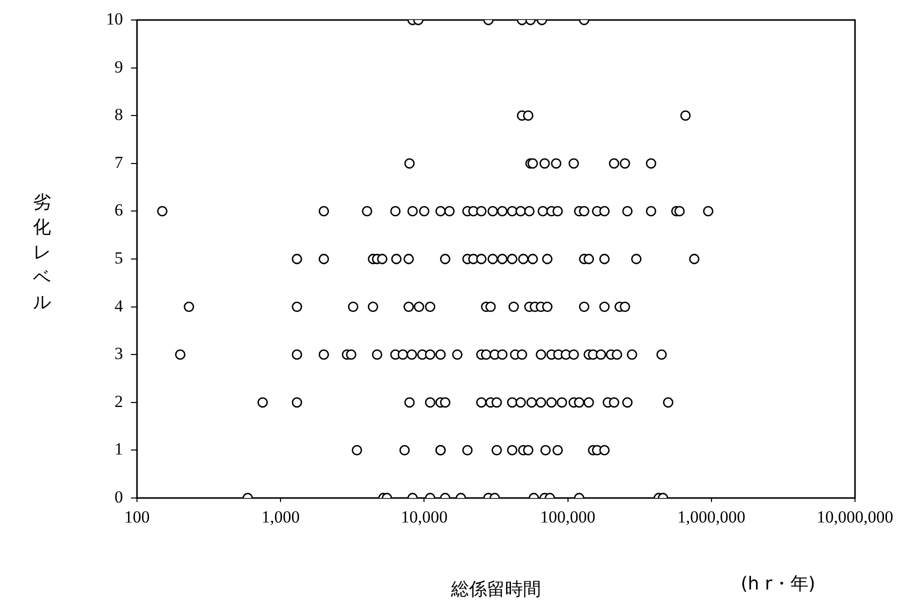 The width and height of the screenshot is (924, 615). I want to click on x-tick-label: 1,000, so click(280, 517).